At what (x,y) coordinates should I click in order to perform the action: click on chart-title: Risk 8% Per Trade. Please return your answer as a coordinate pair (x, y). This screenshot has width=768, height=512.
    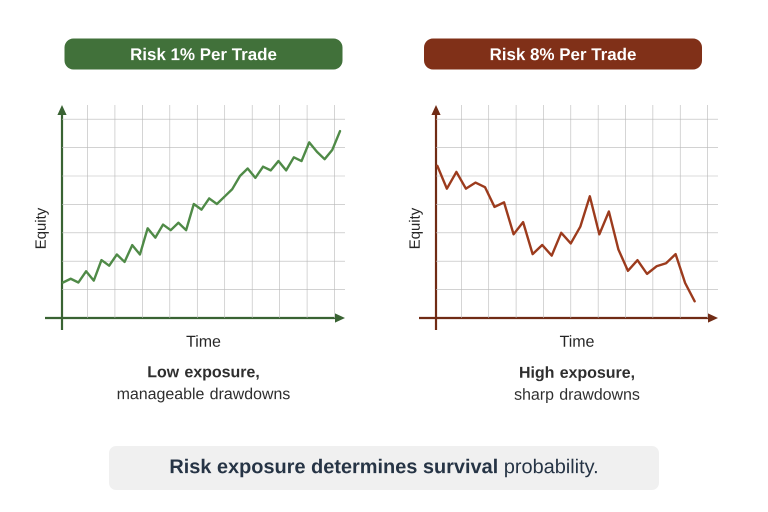
    Looking at the image, I should click on (563, 54).